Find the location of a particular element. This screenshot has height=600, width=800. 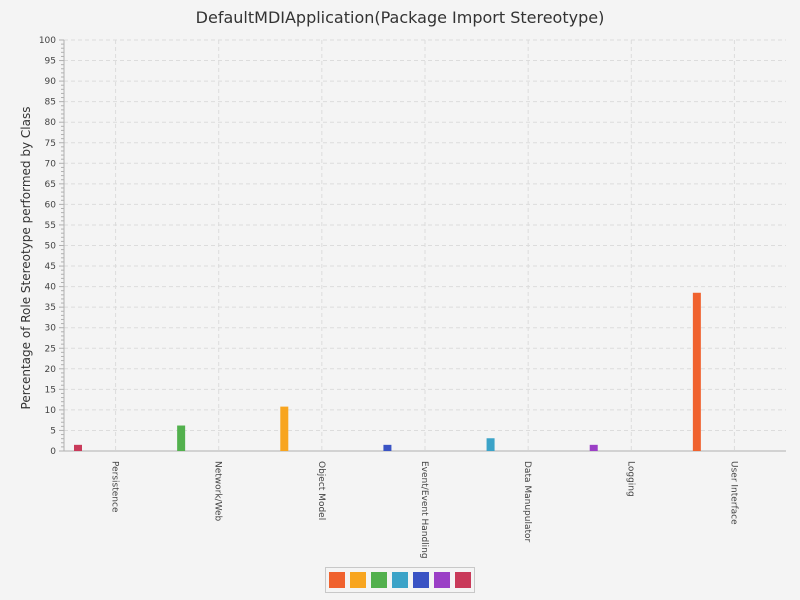

x-tick-label: Persistence is located at coordinates (115, 487).